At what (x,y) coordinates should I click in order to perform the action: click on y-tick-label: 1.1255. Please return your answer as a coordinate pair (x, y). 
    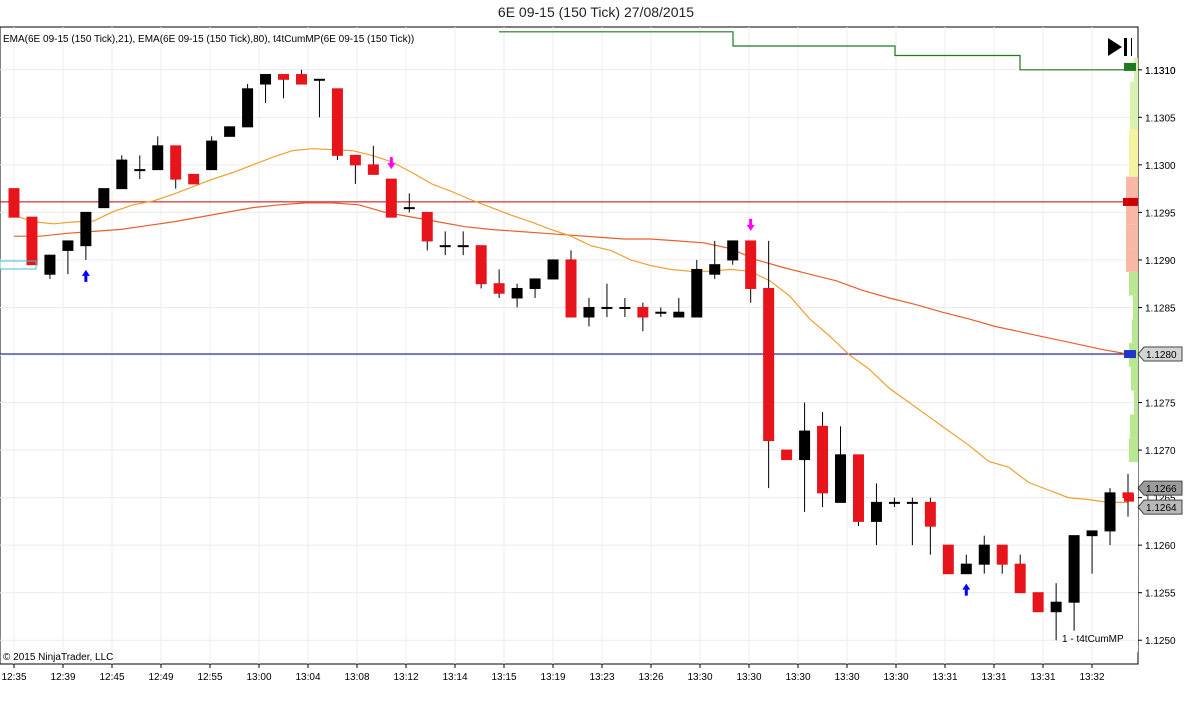
    Looking at the image, I should click on (1160, 594).